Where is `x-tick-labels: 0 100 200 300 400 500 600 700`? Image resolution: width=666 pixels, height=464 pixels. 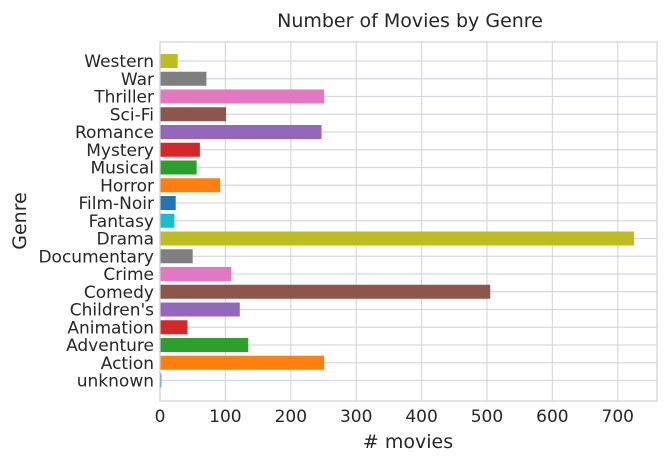 x-tick-labels: 0 100 200 300 400 500 600 700 is located at coordinates (394, 417).